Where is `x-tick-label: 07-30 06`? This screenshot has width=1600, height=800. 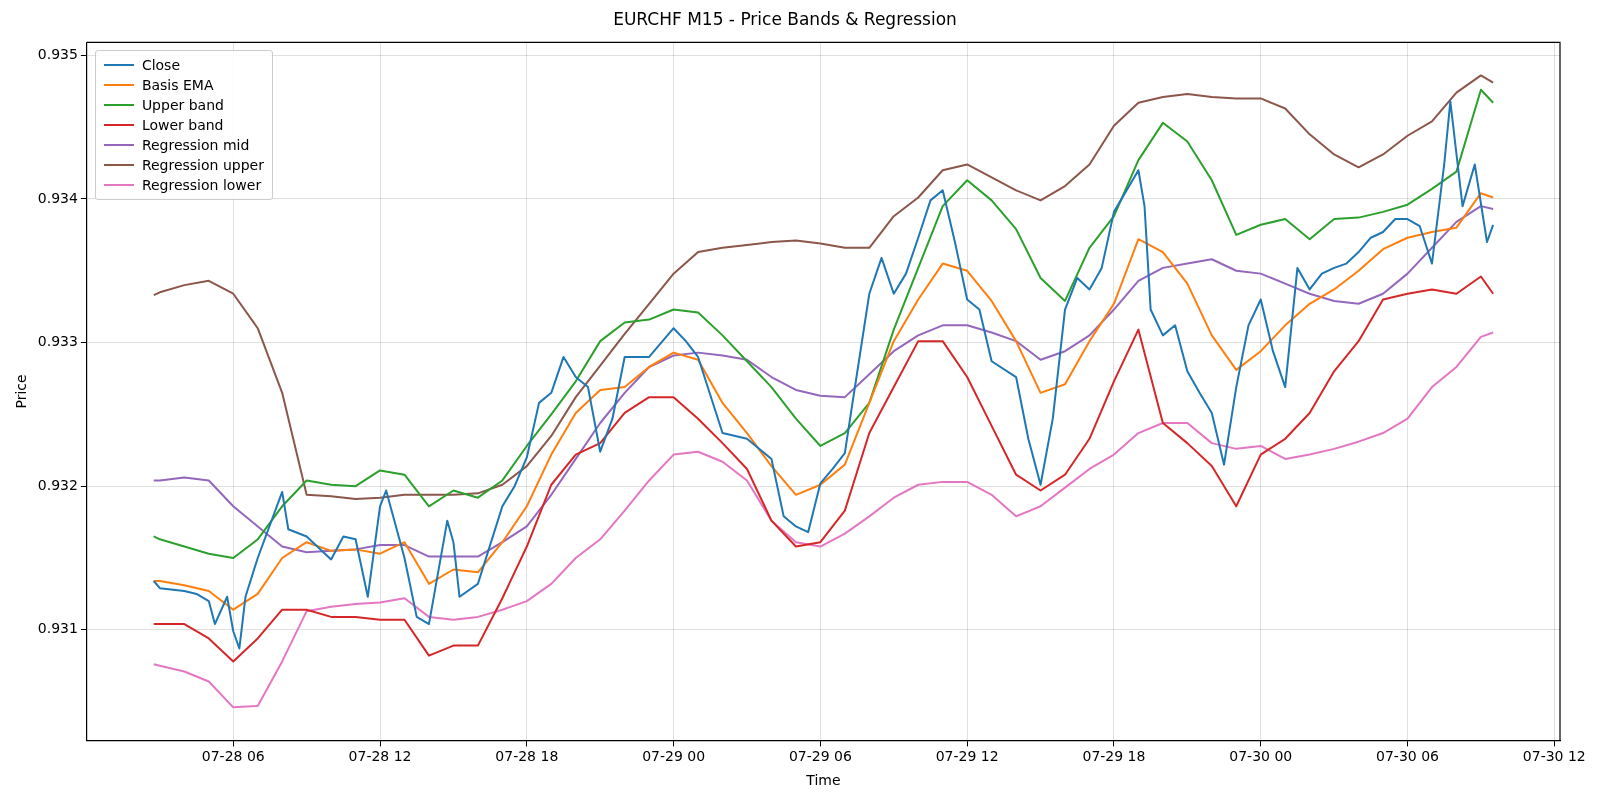 x-tick-label: 07-30 06 is located at coordinates (1408, 756).